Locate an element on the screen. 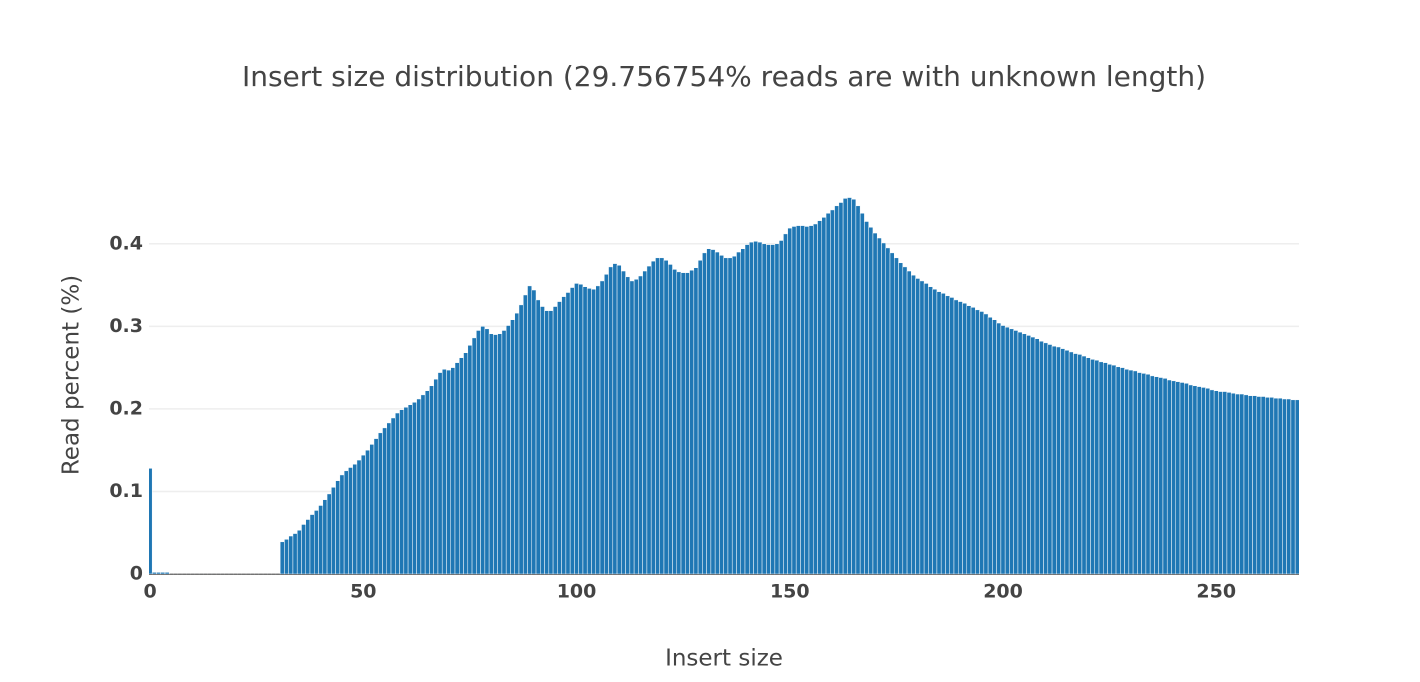 This screenshot has height=682, width=1420. x-tick-label: 50 is located at coordinates (363, 592).